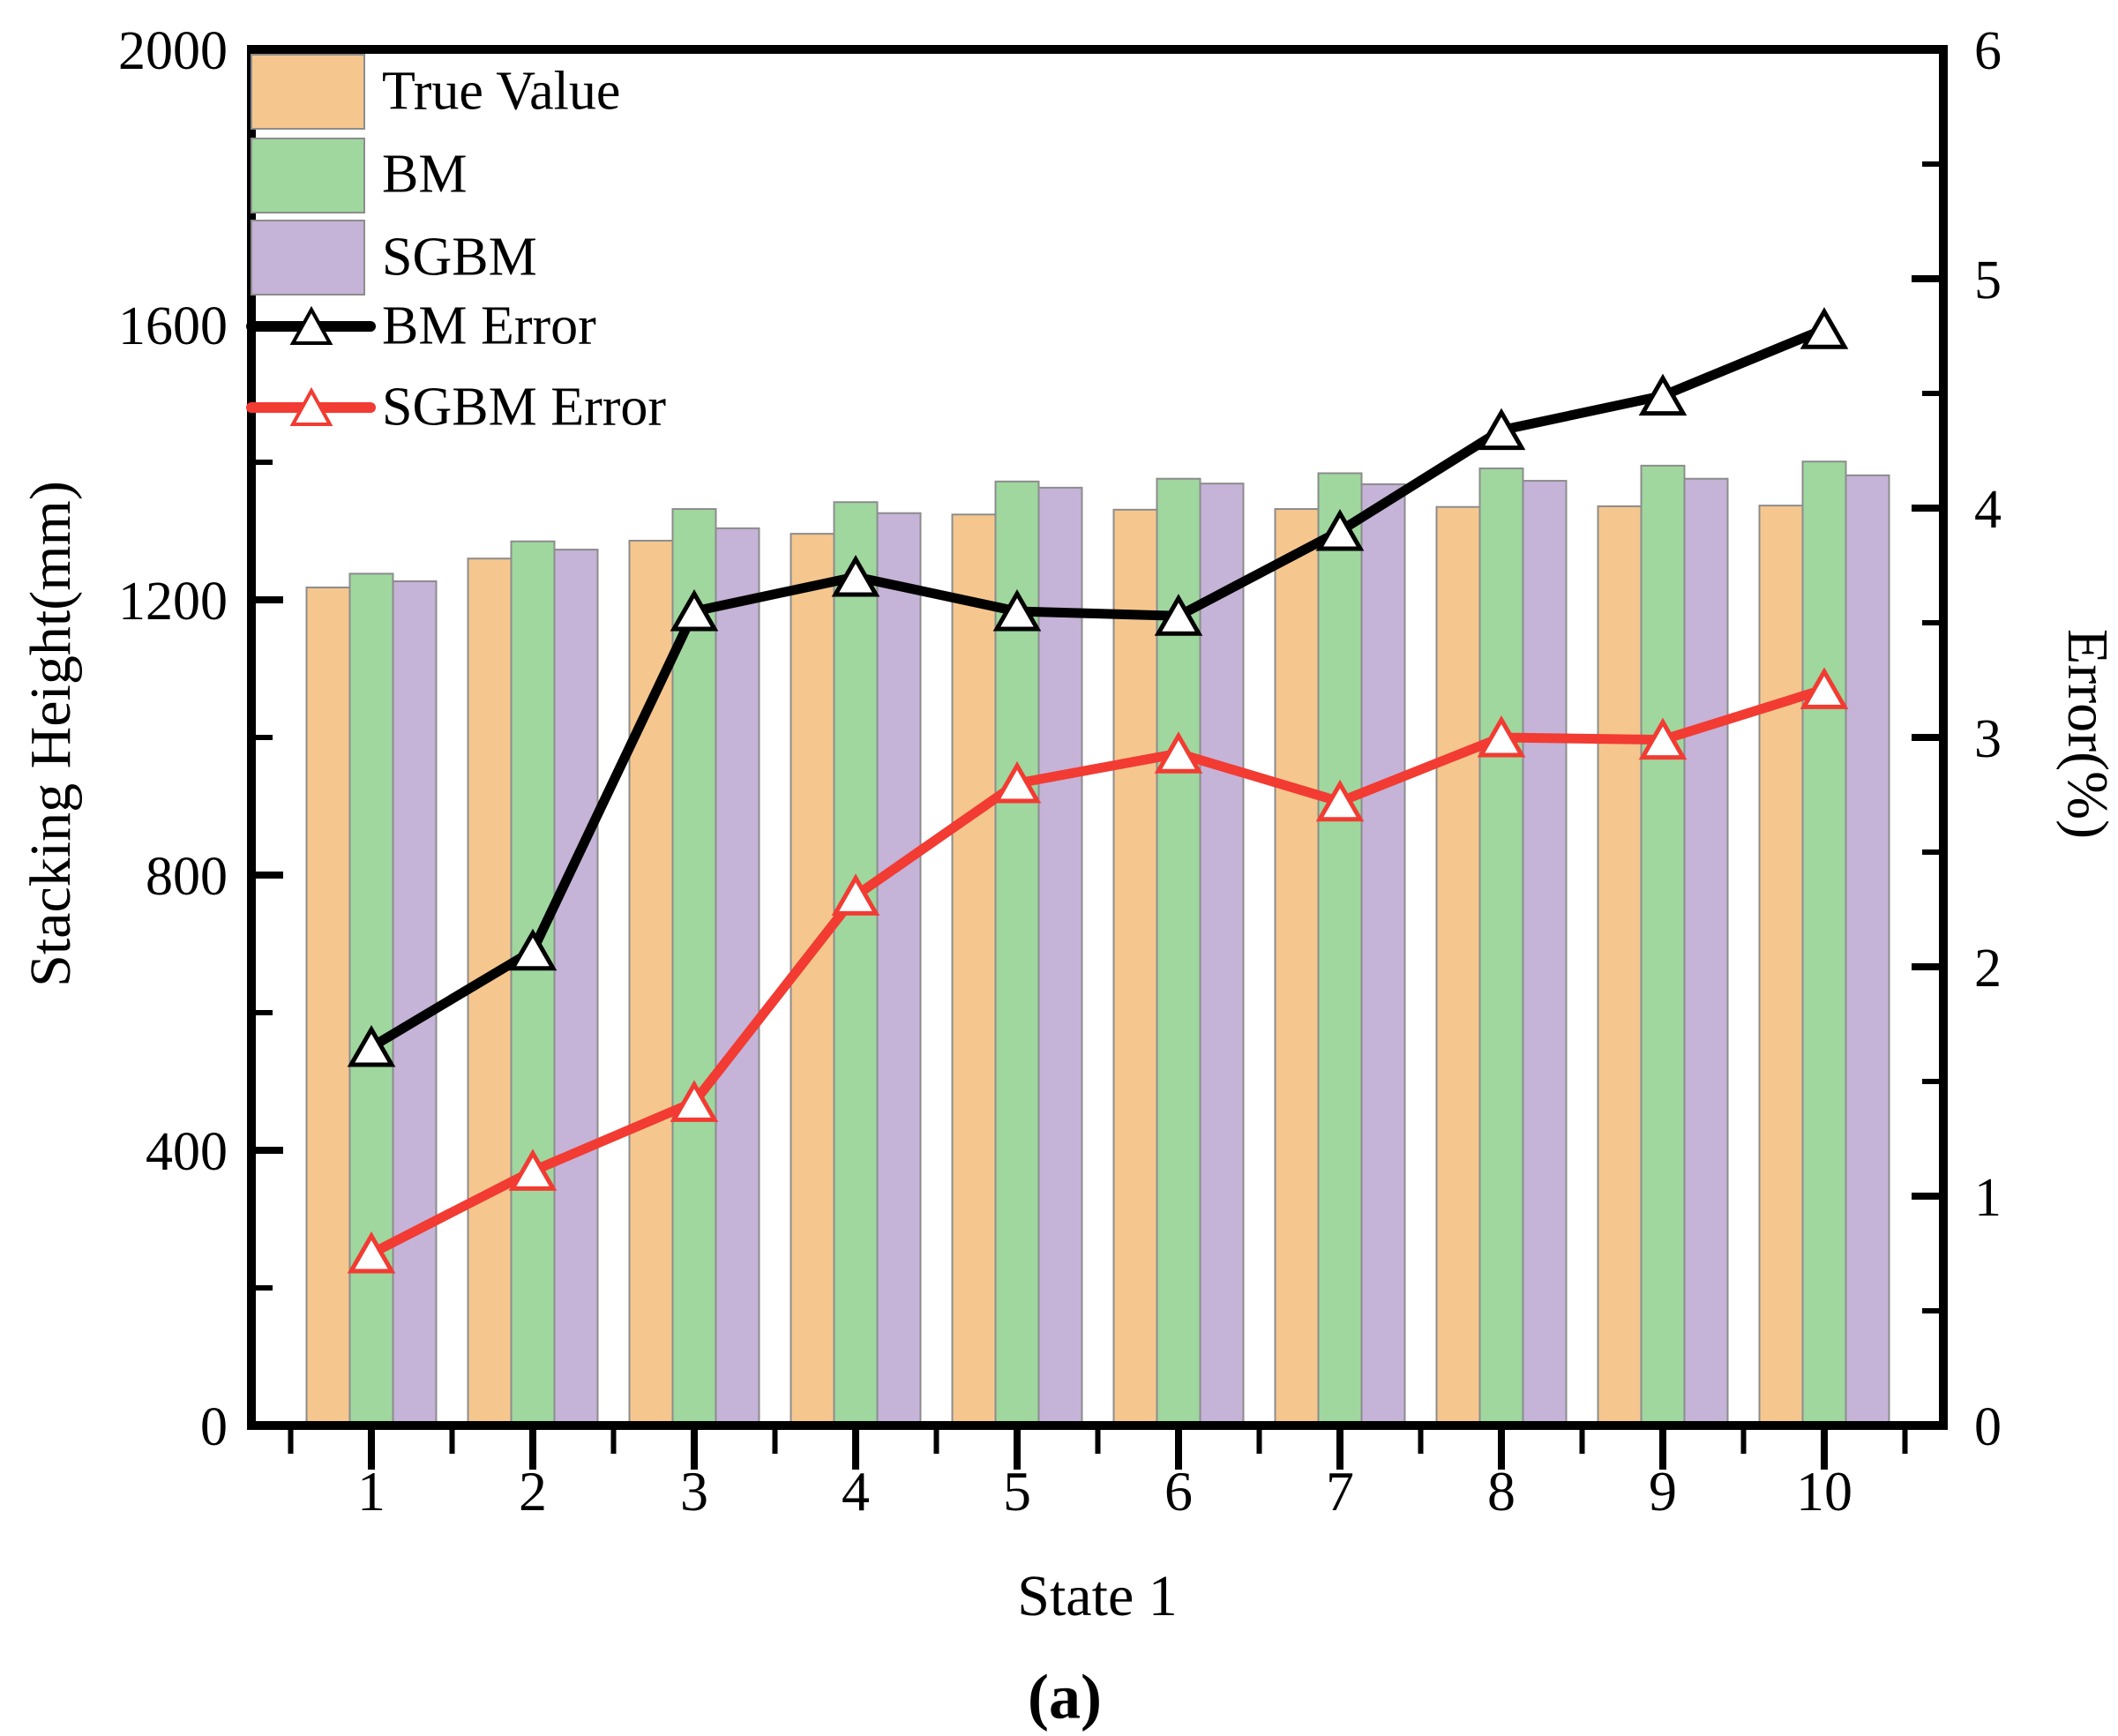 This screenshot has height=1736, width=2118. Describe the element at coordinates (501, 91) in the screenshot. I see `legend-label-true-value: True Value` at that location.